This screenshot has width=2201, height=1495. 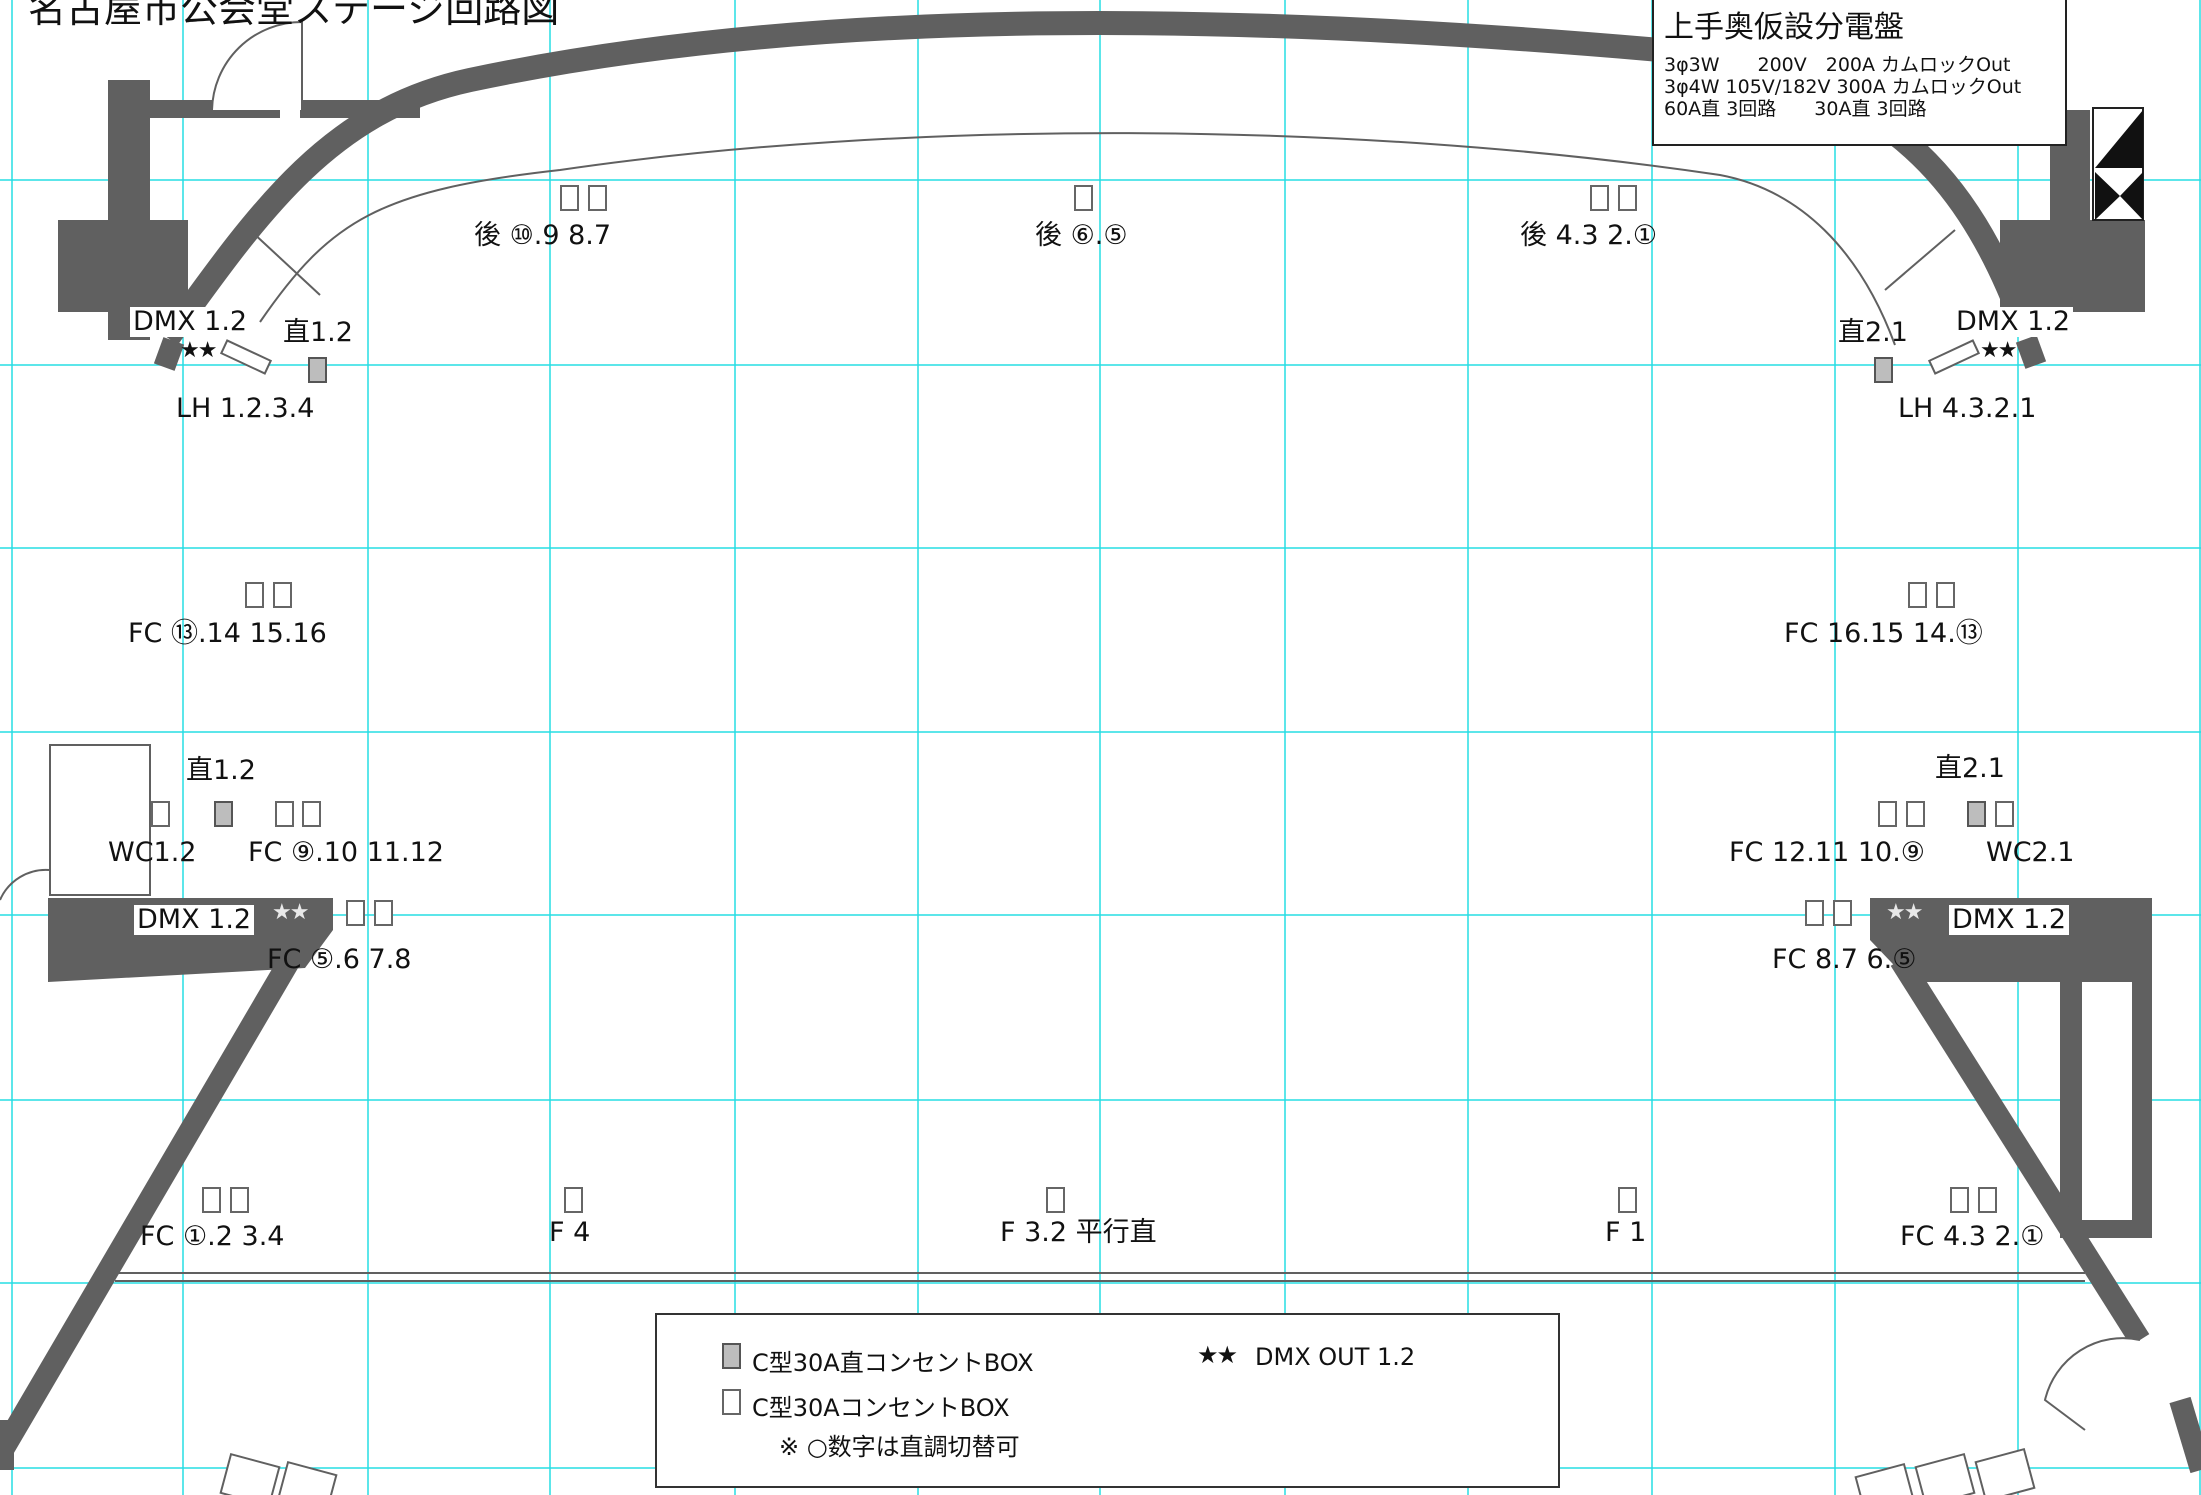 What do you see at coordinates (245, 408) in the screenshot?
I see `lh-left-label: LH 1.2.3.4` at bounding box center [245, 408].